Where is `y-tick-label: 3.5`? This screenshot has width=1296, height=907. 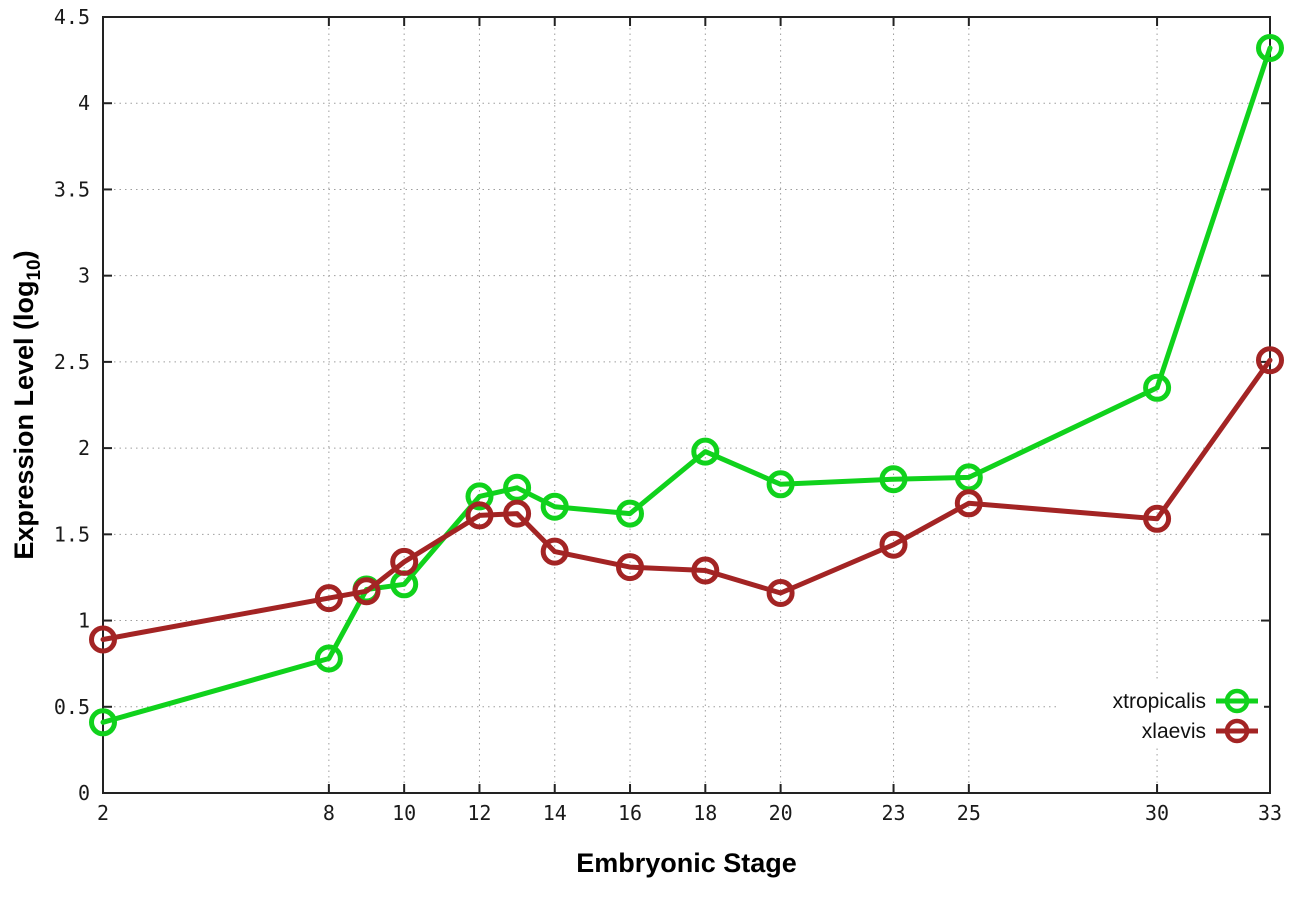 y-tick-label: 3.5 is located at coordinates (72, 189).